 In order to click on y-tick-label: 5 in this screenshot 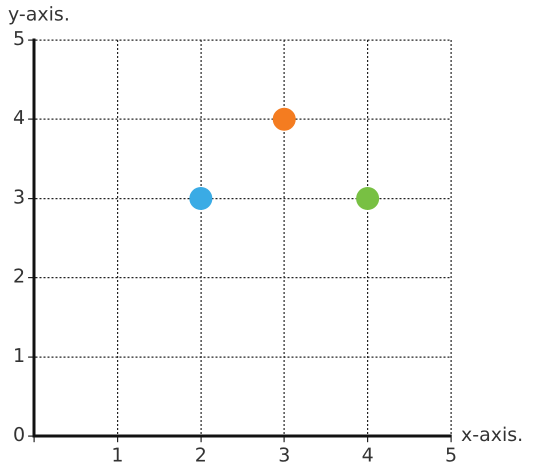, I will do `click(19, 39)`.